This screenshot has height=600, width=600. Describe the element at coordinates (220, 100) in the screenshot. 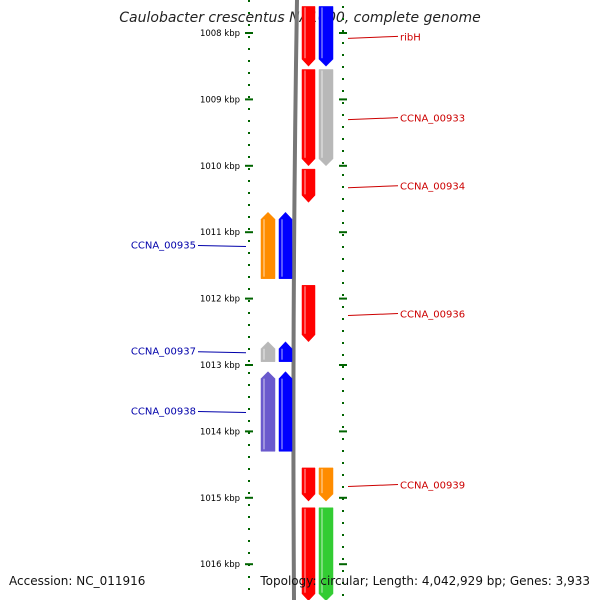

I see `tick-label: 1009 kbp` at that location.